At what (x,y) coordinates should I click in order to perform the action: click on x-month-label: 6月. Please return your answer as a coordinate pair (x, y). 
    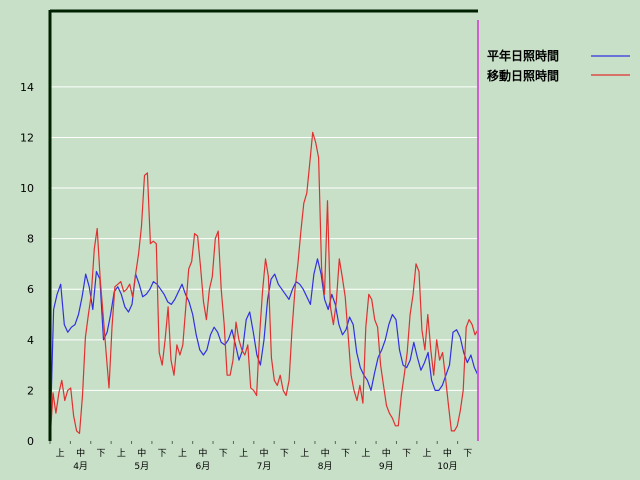
    Looking at the image, I should click on (202, 466).